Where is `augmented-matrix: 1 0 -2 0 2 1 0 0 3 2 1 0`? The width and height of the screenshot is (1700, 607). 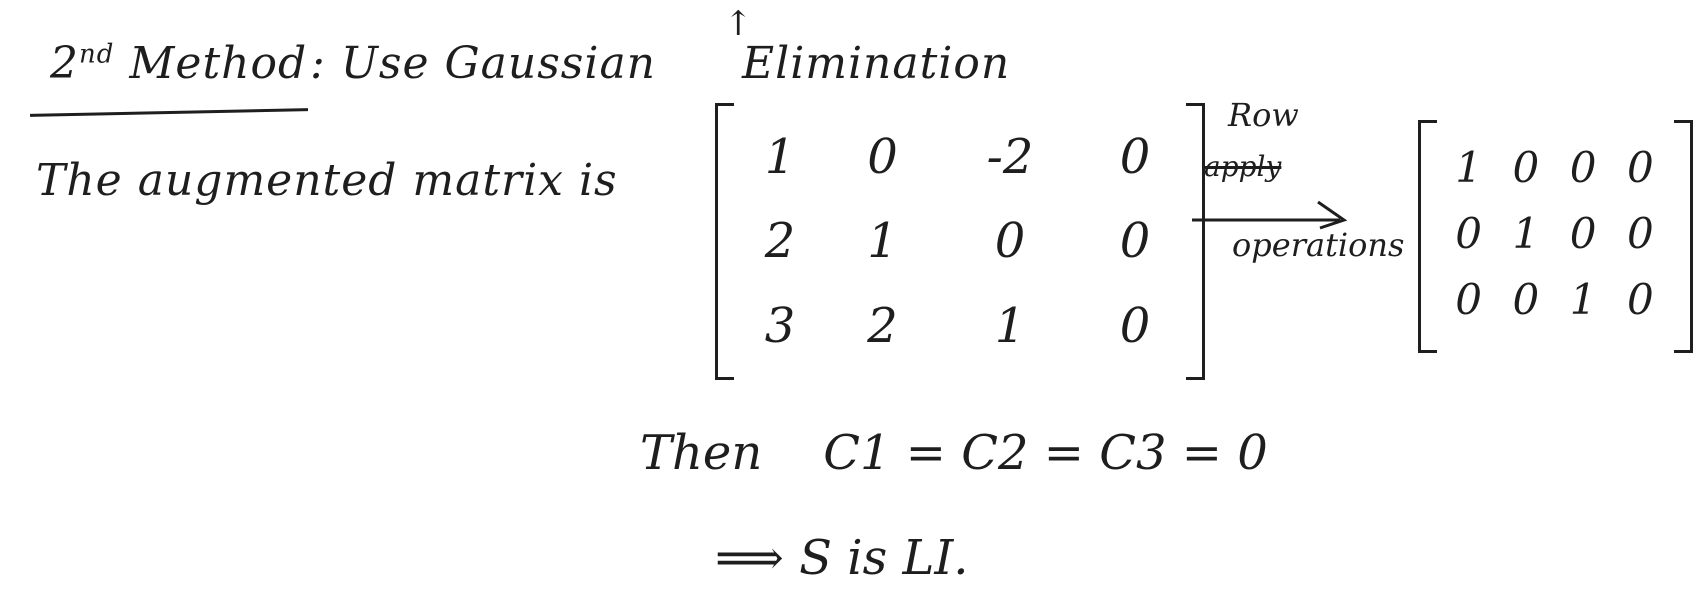
augmented-matrix: 1 0 -2 0 2 1 0 0 3 2 1 0 is located at coordinates (960, 241).